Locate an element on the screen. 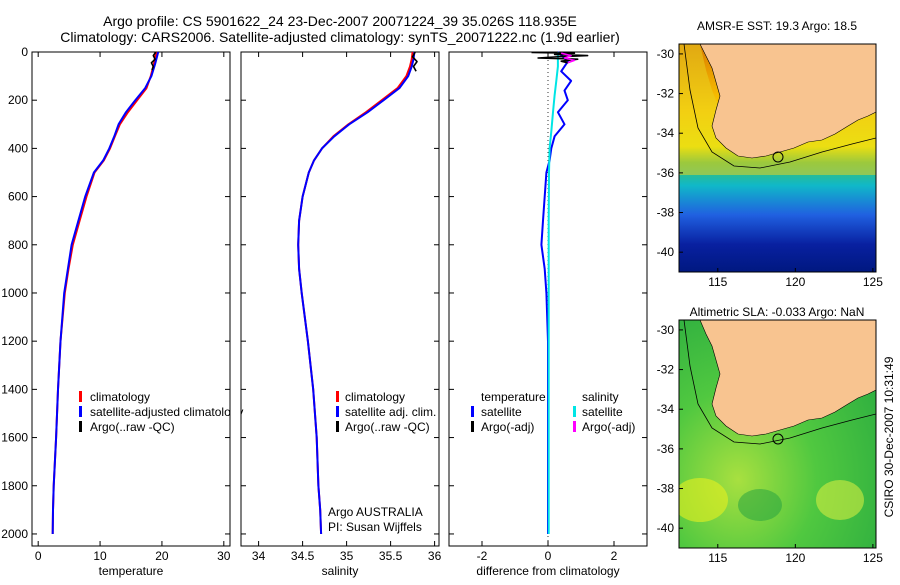 The height and width of the screenshot is (585, 900). series-line-salinity-argo-adj- is located at coordinates (568, 58).